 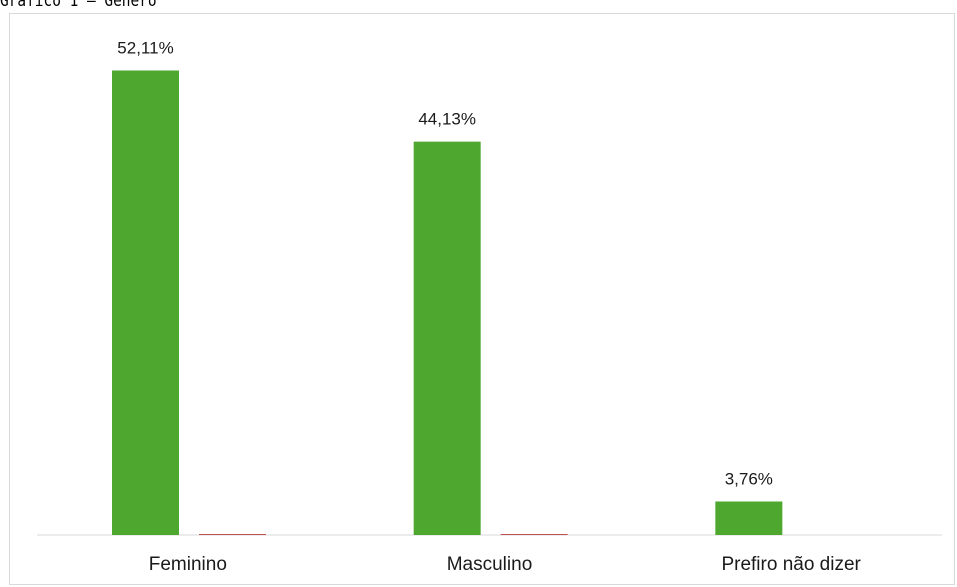 What do you see at coordinates (749, 478) in the screenshot?
I see `data-label-2: 3,76%` at bounding box center [749, 478].